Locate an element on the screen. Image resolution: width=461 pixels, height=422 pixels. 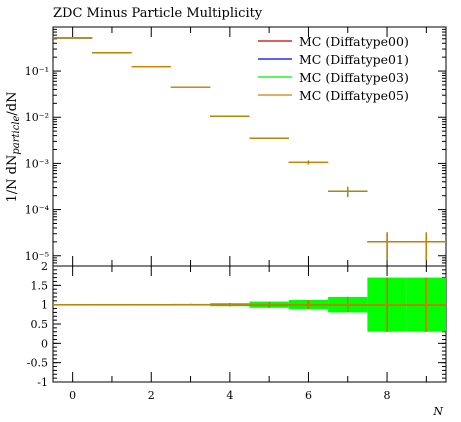
ratio-y-tick-label: -0.5 is located at coordinates (37, 363).